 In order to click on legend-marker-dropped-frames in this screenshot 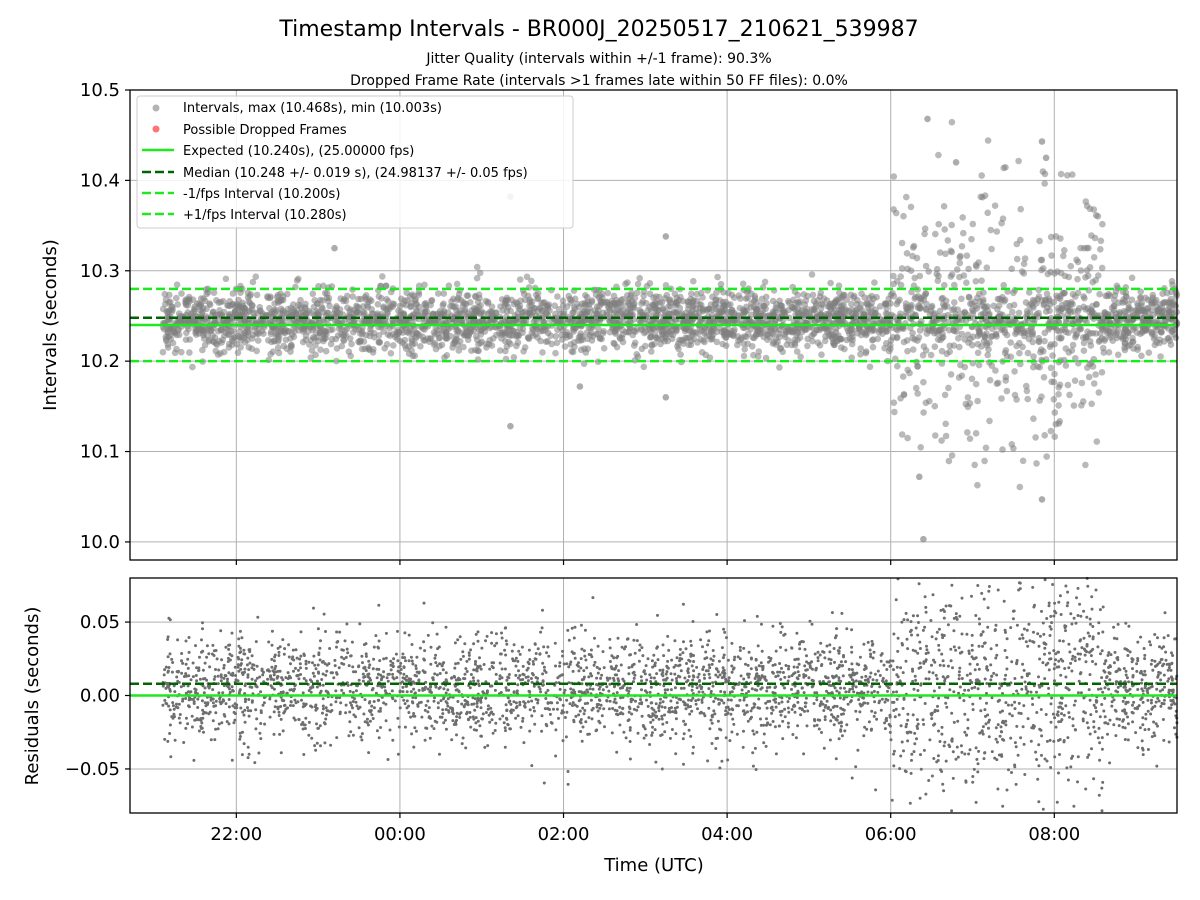, I will do `click(156, 129)`.